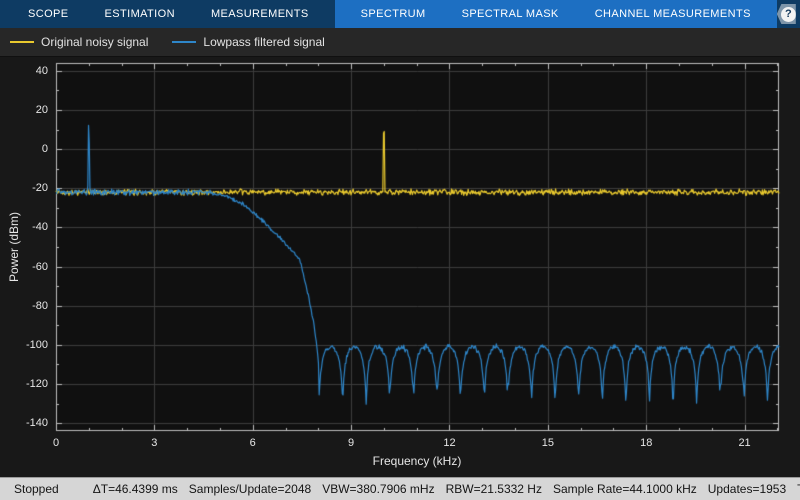  Describe the element at coordinates (40, 266) in the screenshot. I see `y-tick-label: -60` at that location.